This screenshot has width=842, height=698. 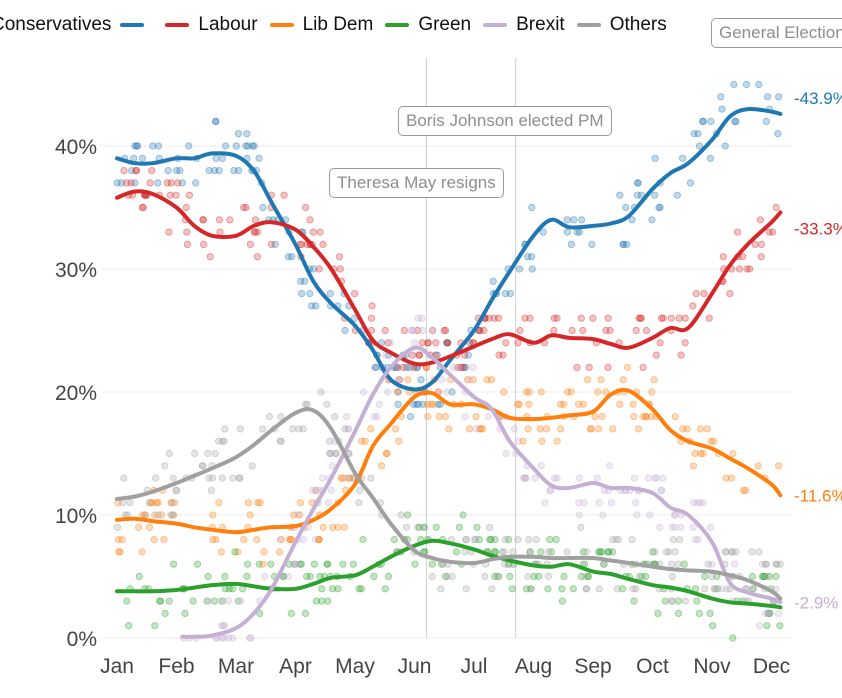 What do you see at coordinates (355, 666) in the screenshot?
I see `x-tick-label: May` at bounding box center [355, 666].